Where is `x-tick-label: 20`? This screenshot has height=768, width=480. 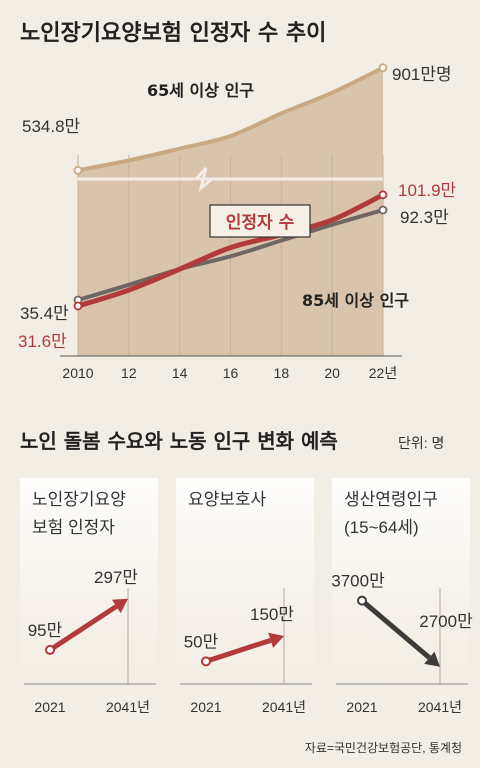
x-tick-label: 20 is located at coordinates (332, 373).